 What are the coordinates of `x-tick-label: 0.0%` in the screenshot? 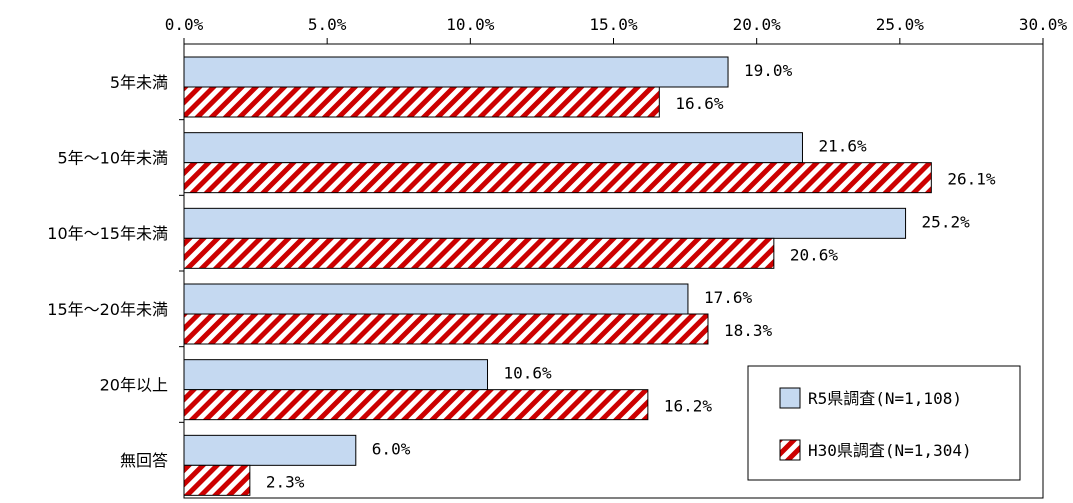 It's located at (184, 24).